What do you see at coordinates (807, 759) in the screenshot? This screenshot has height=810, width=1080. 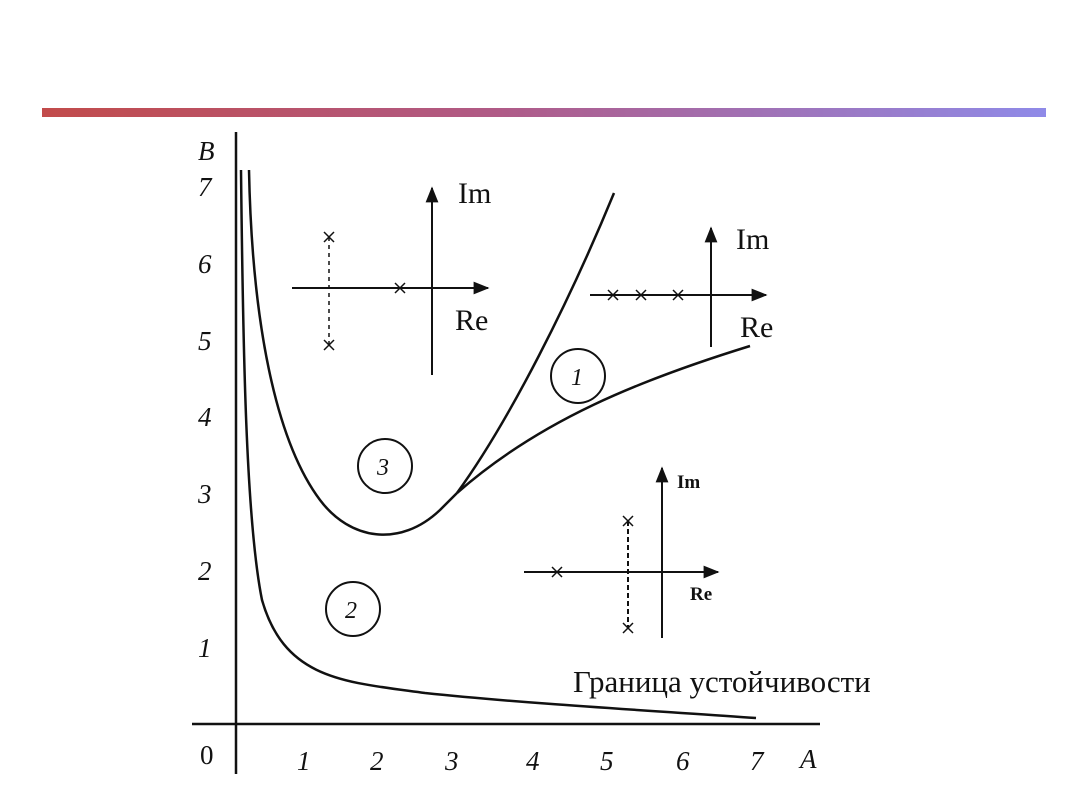 I see `x-axis-name: A` at bounding box center [807, 759].